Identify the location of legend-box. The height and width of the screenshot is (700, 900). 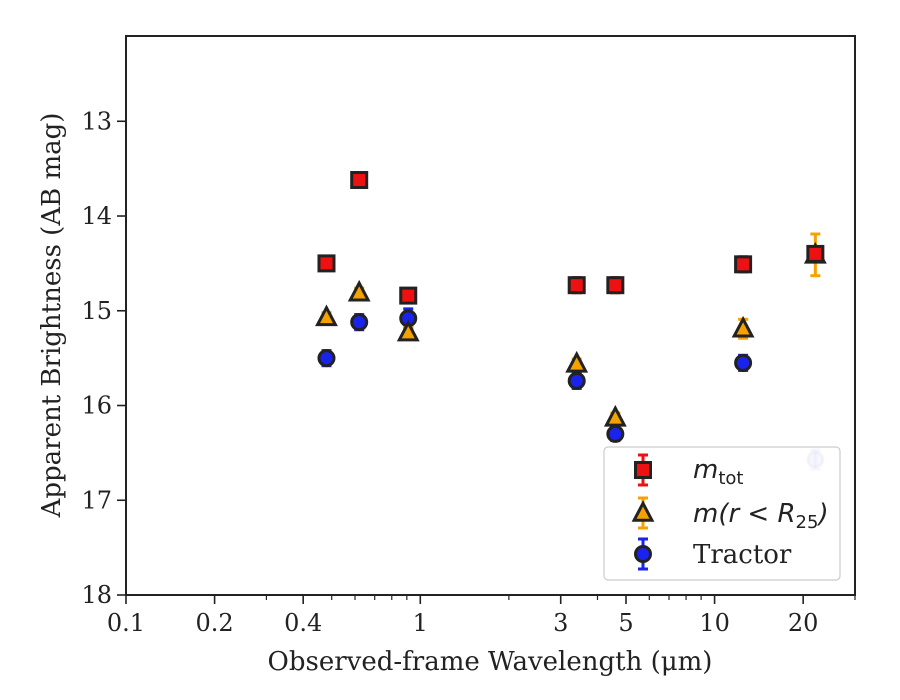
(722, 513).